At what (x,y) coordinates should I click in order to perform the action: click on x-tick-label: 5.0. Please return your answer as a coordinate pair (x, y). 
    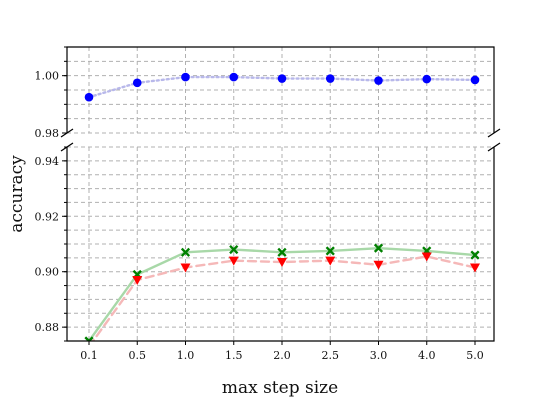
    Looking at the image, I should click on (475, 355).